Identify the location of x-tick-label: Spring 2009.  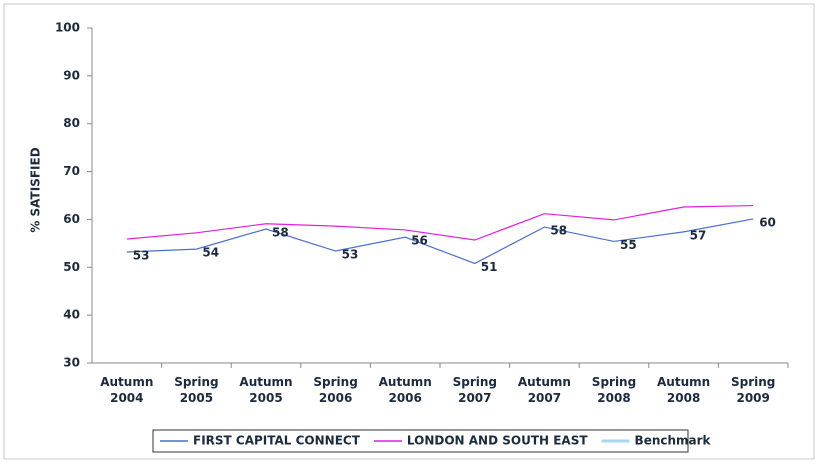
(753, 390).